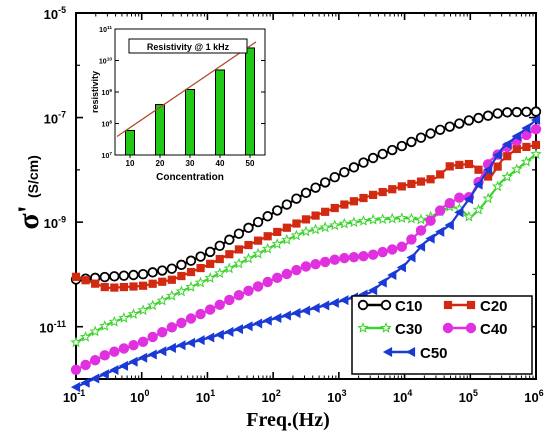  I want to click on x-tick-label-exponent: 3, so click(344, 393).